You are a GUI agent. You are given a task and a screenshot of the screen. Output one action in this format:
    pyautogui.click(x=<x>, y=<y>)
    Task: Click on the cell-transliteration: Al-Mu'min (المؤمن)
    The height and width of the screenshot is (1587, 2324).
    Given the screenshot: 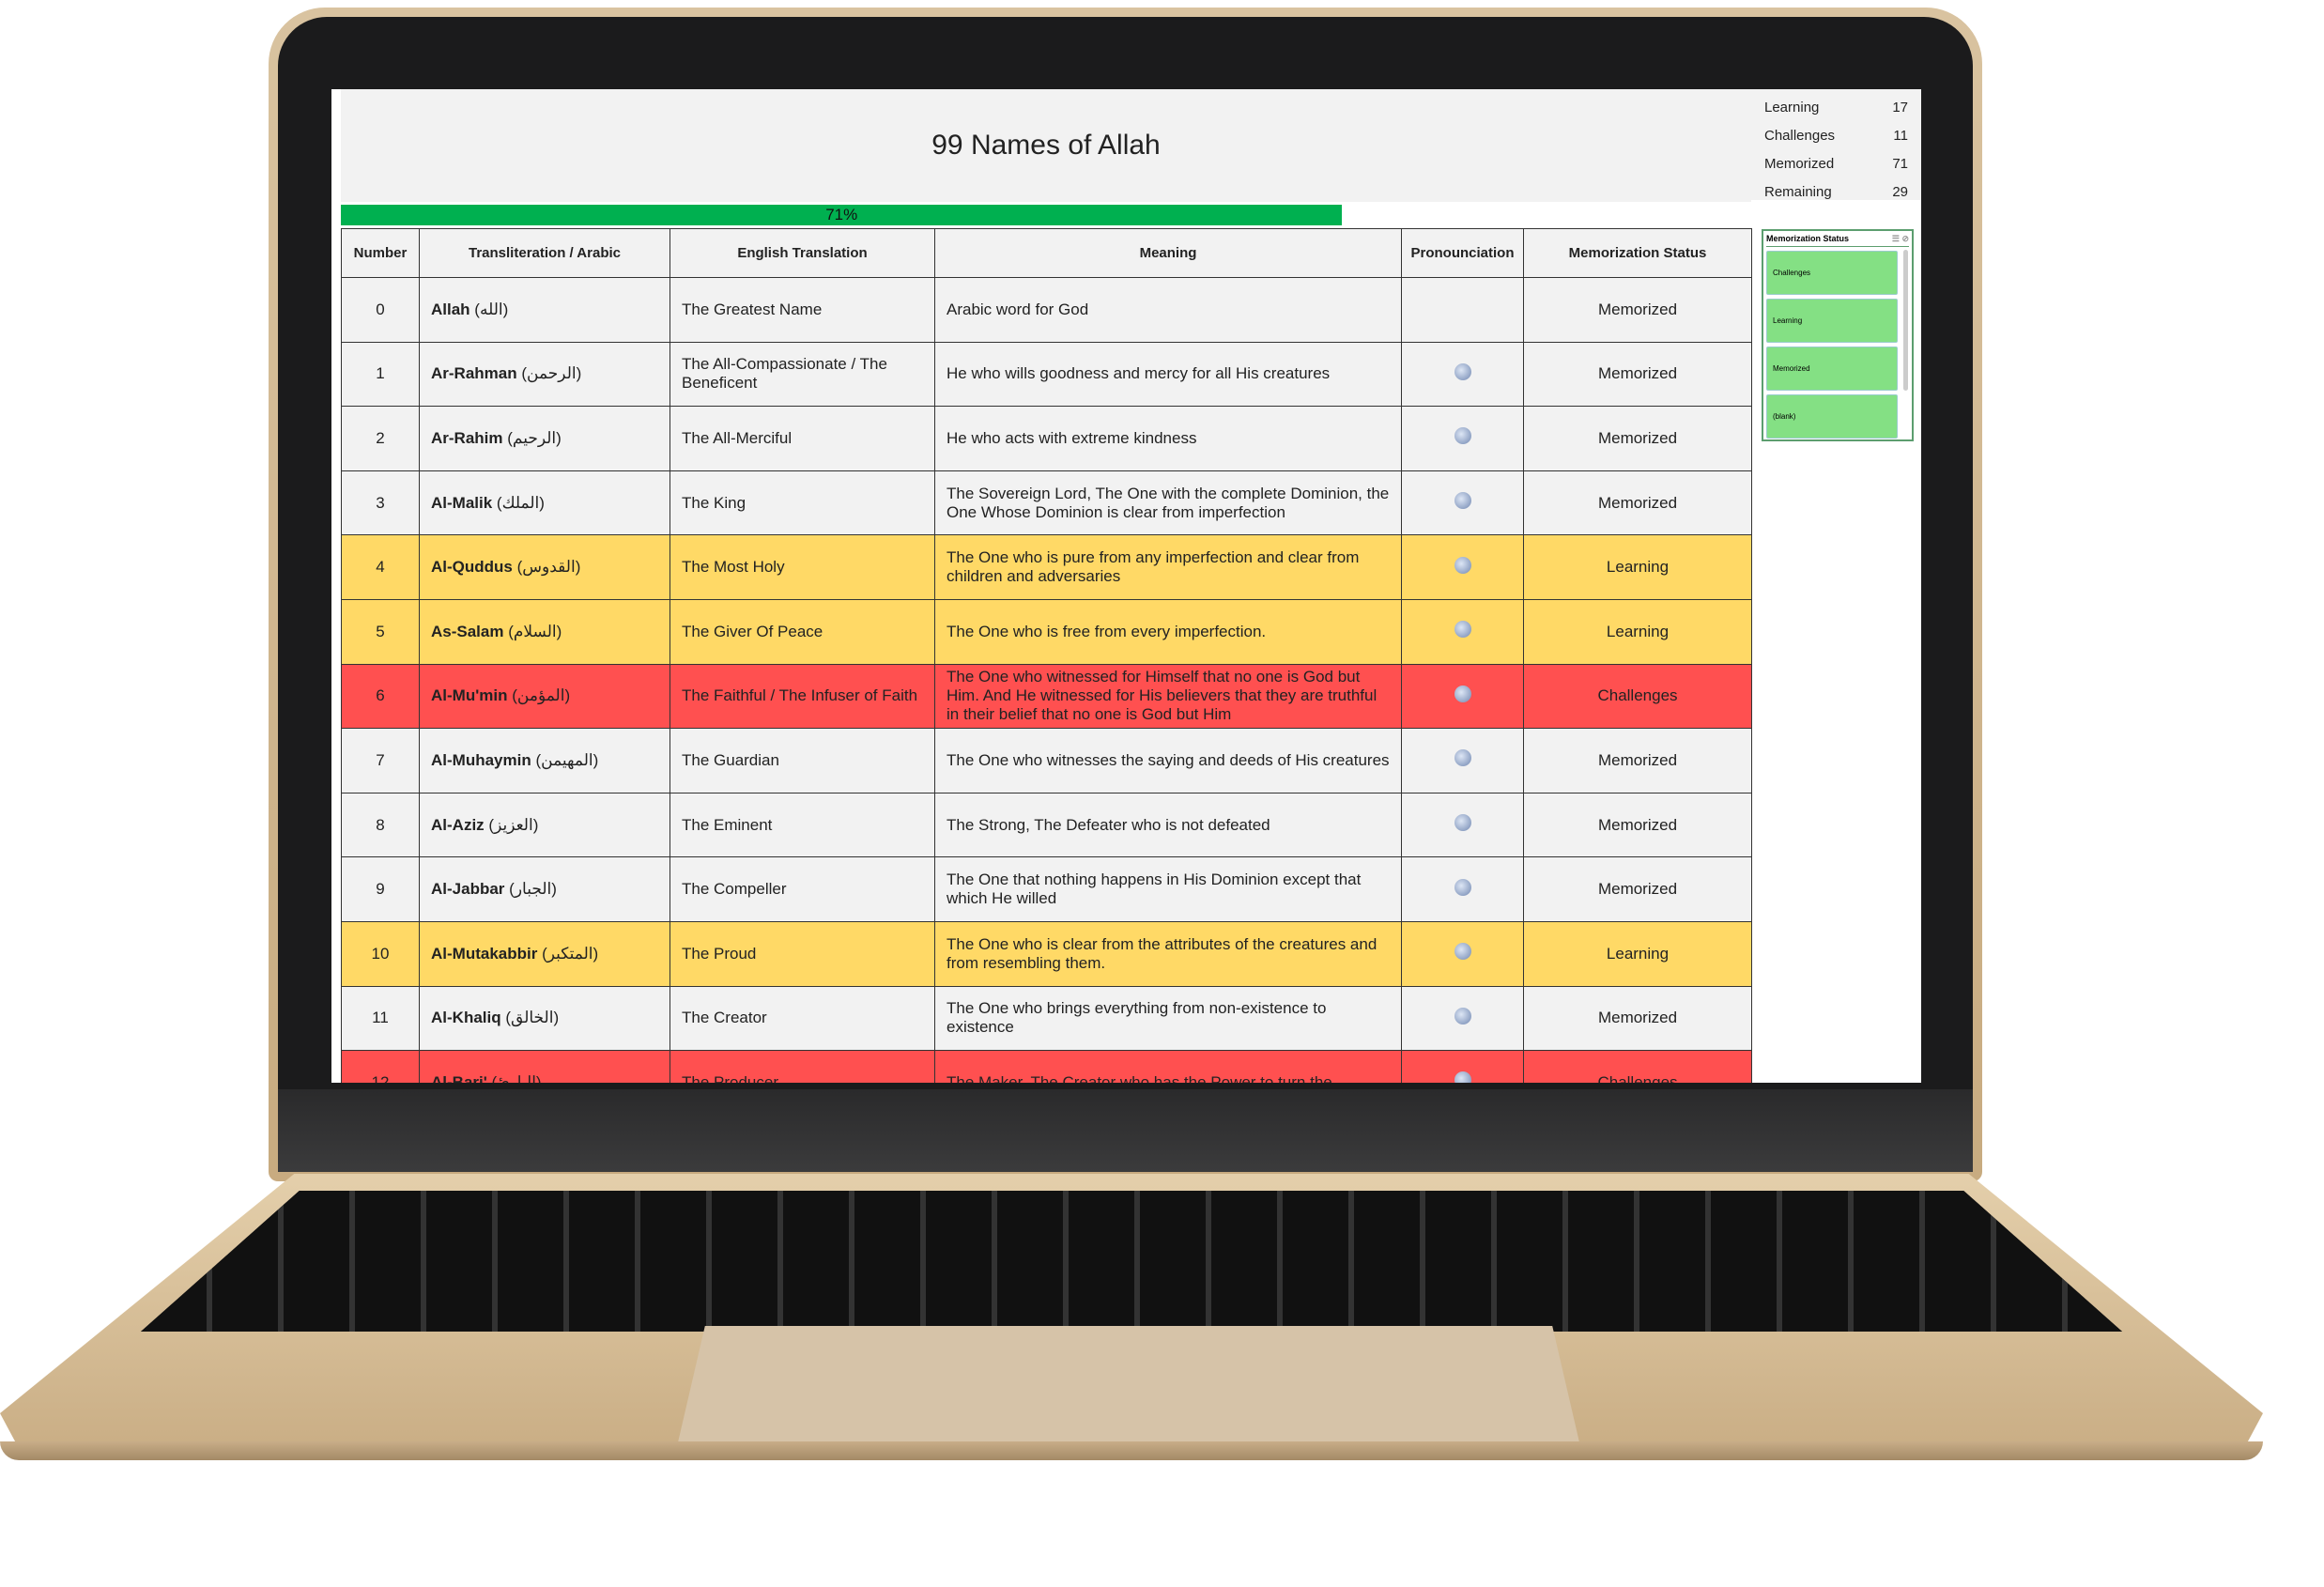 What is the action you would take?
    pyautogui.click(x=544, y=696)
    